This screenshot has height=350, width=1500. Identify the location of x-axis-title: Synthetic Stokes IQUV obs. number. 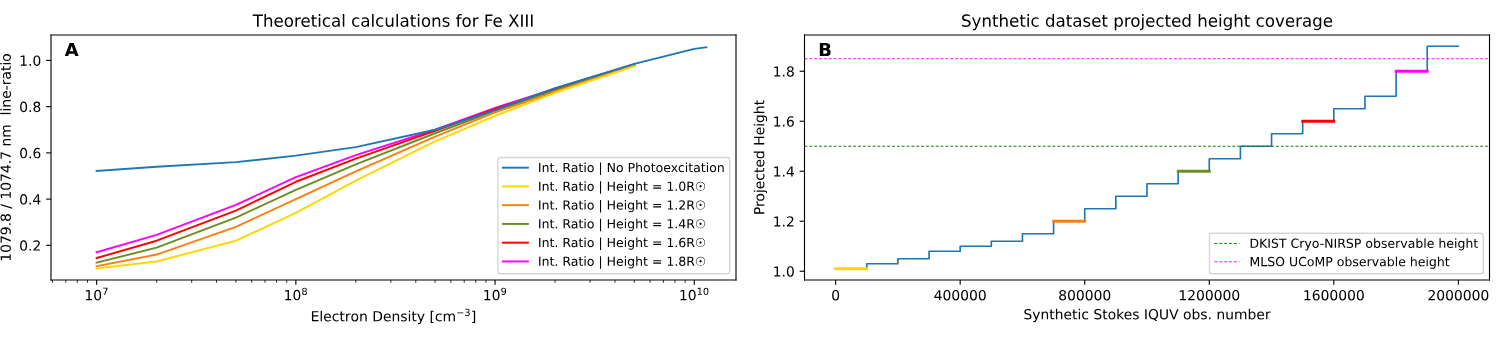
(1147, 315).